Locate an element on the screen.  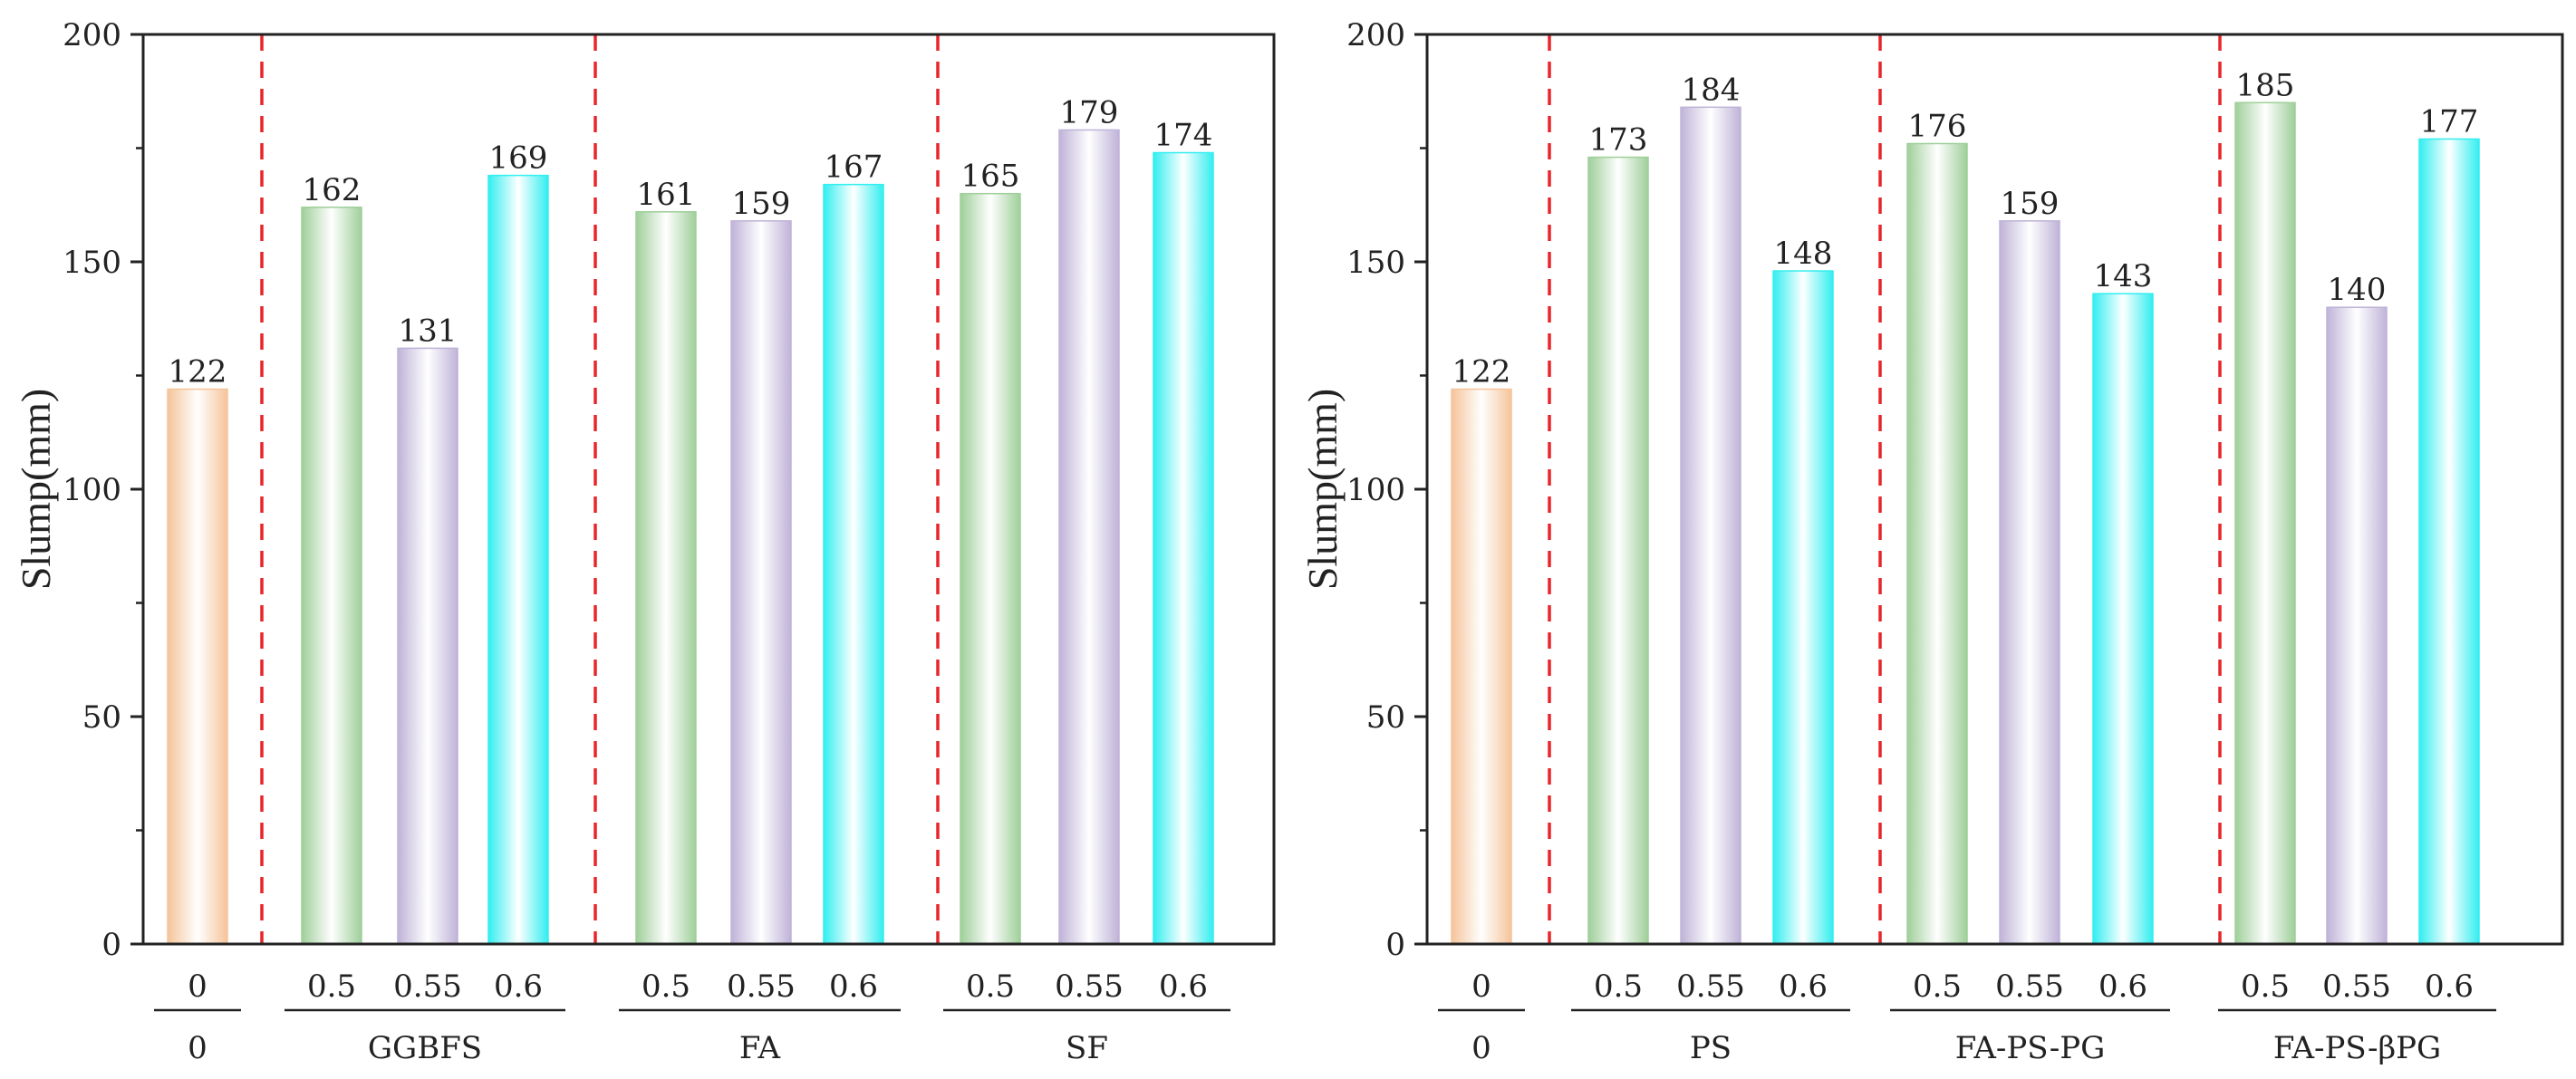
bar-data-label: 143 is located at coordinates (2123, 276).